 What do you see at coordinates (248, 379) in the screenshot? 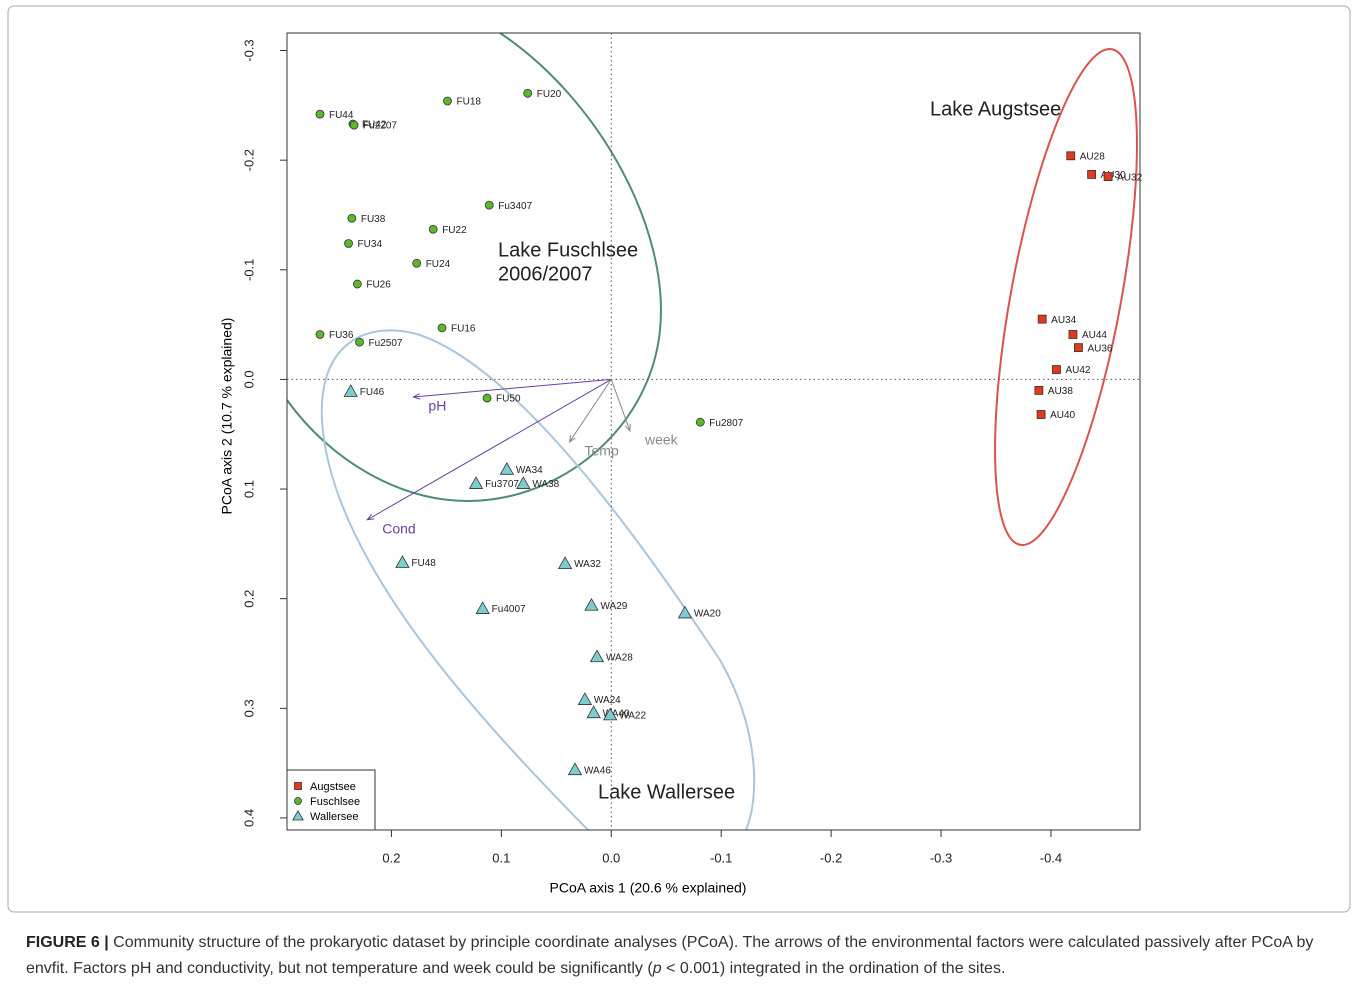
I see `y-tick-label: 0.0` at bounding box center [248, 379].